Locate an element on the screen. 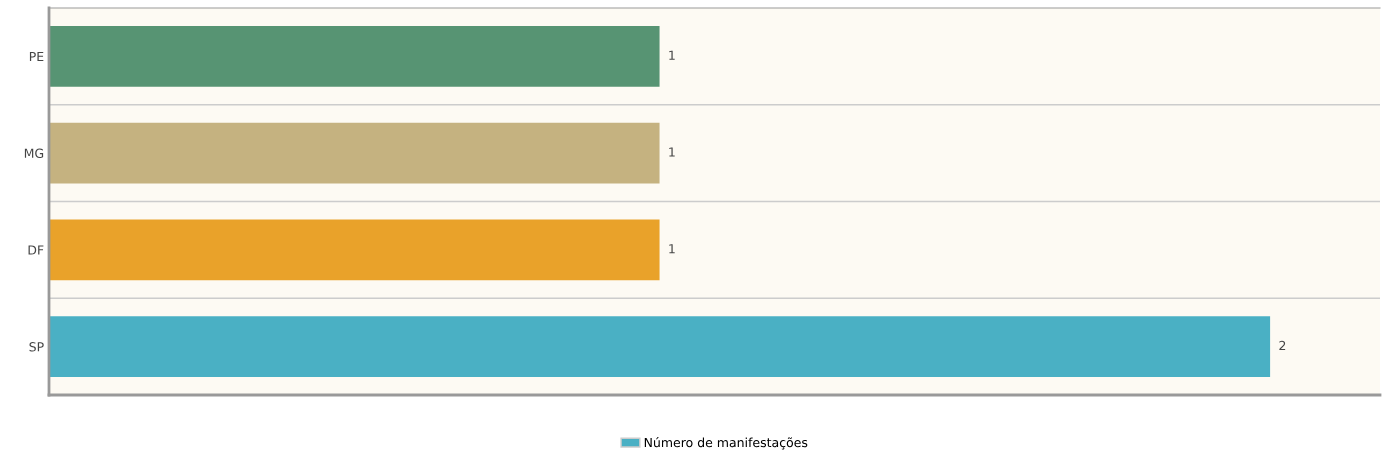  y-tick-label: DF is located at coordinates (36, 250).